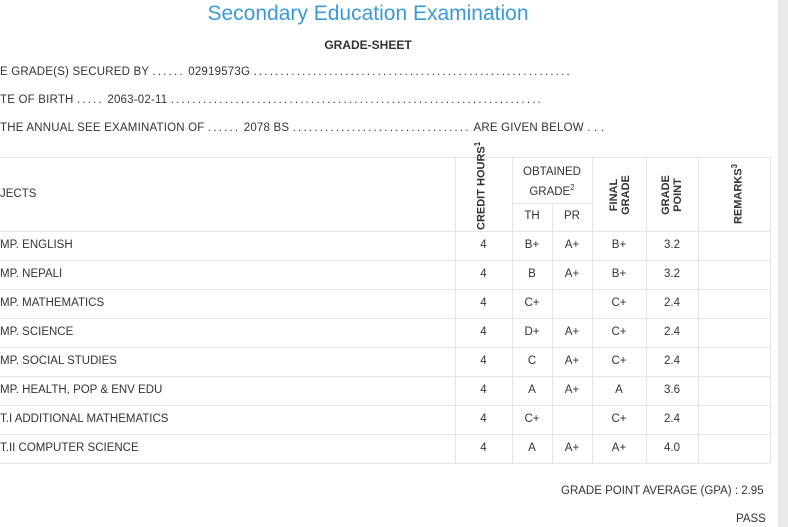  I want to click on col-divider-remarks, so click(698, 310).